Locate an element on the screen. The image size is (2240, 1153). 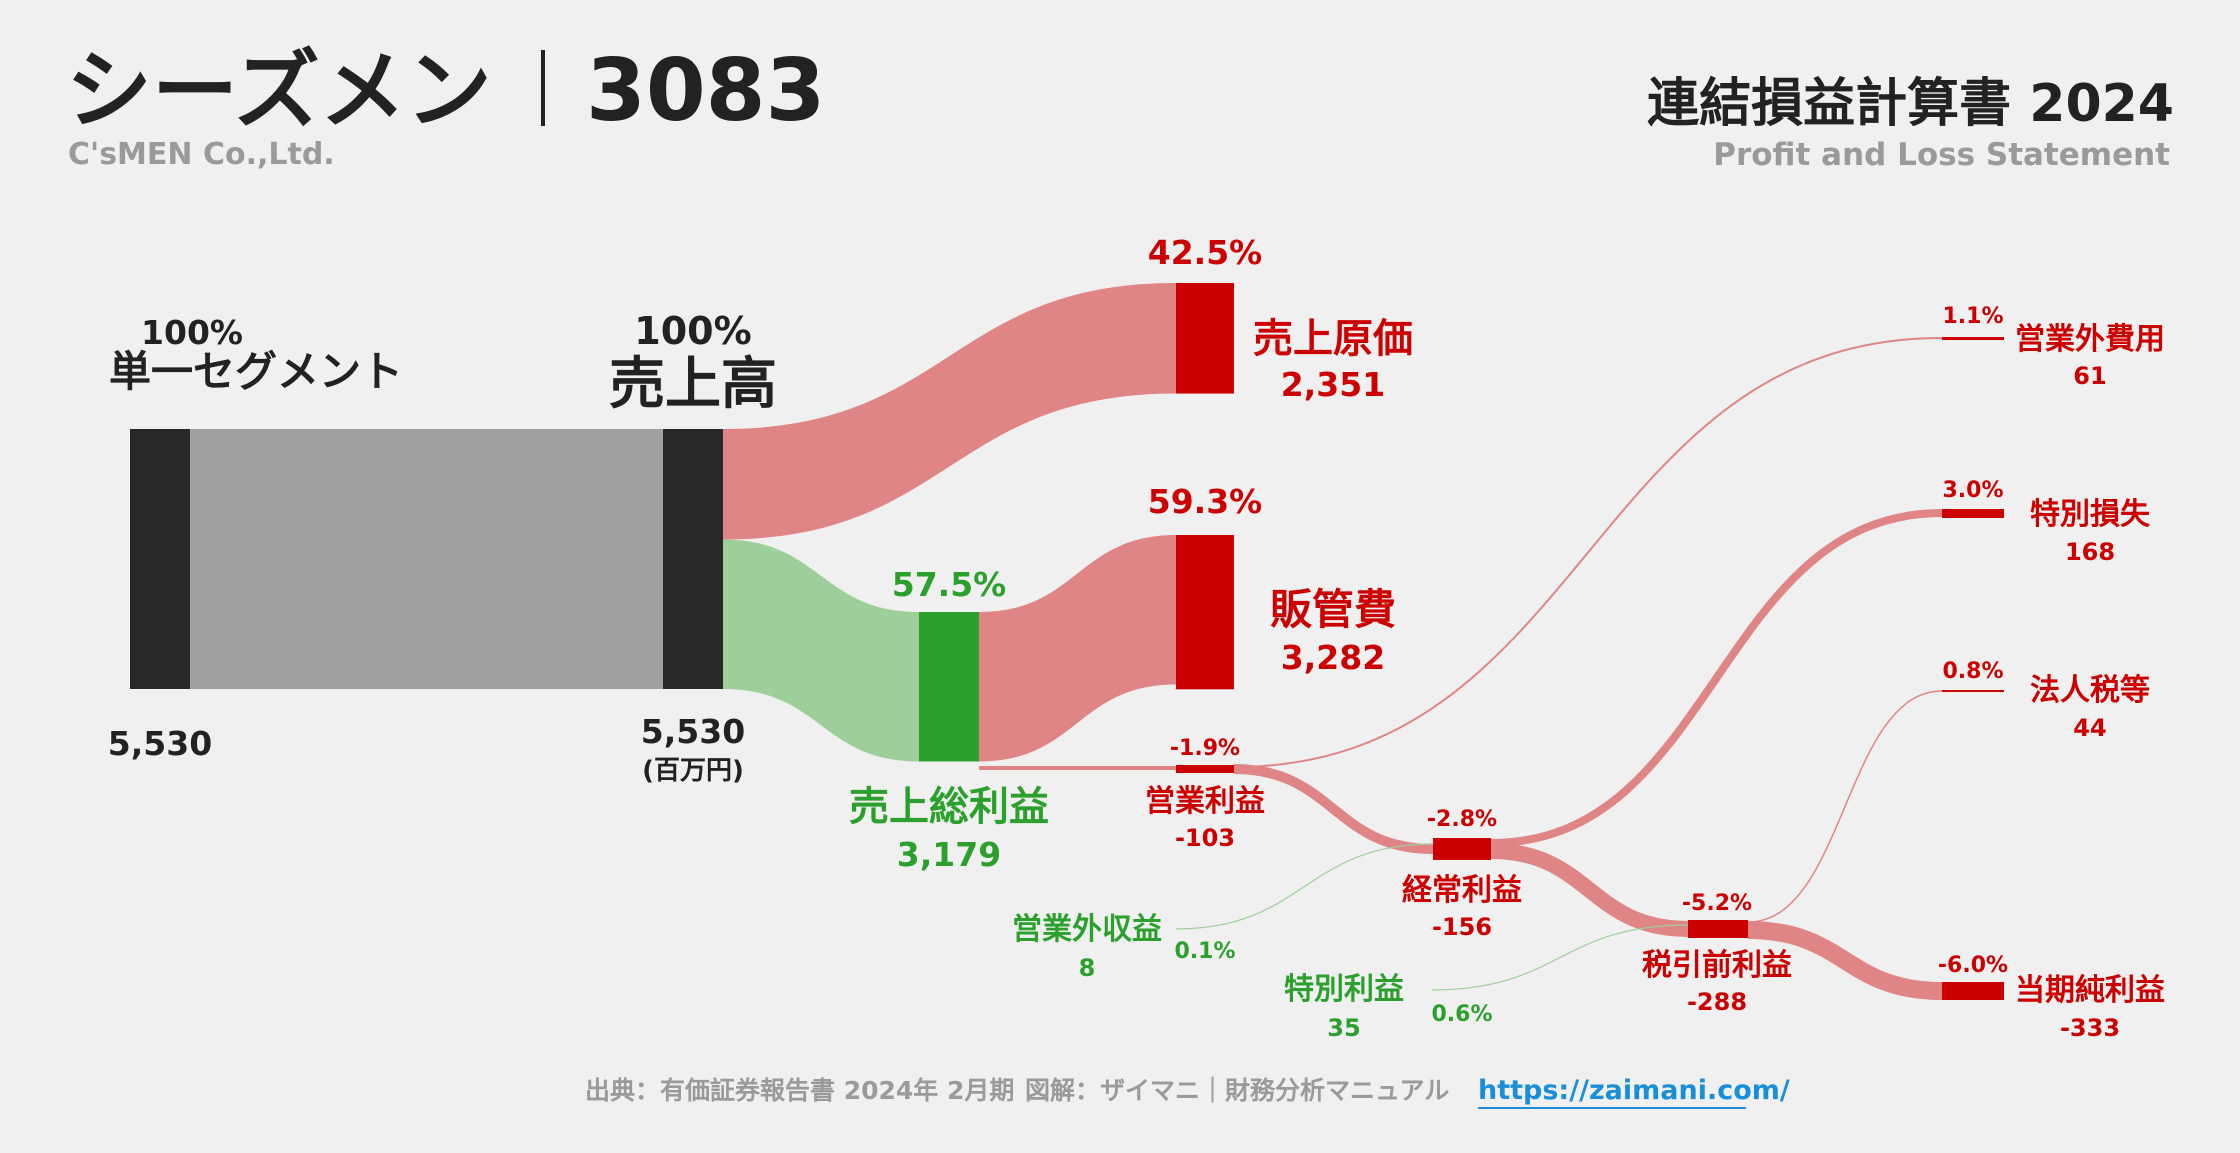
nonop-exp-value-label: 61 is located at coordinates (2089, 376).